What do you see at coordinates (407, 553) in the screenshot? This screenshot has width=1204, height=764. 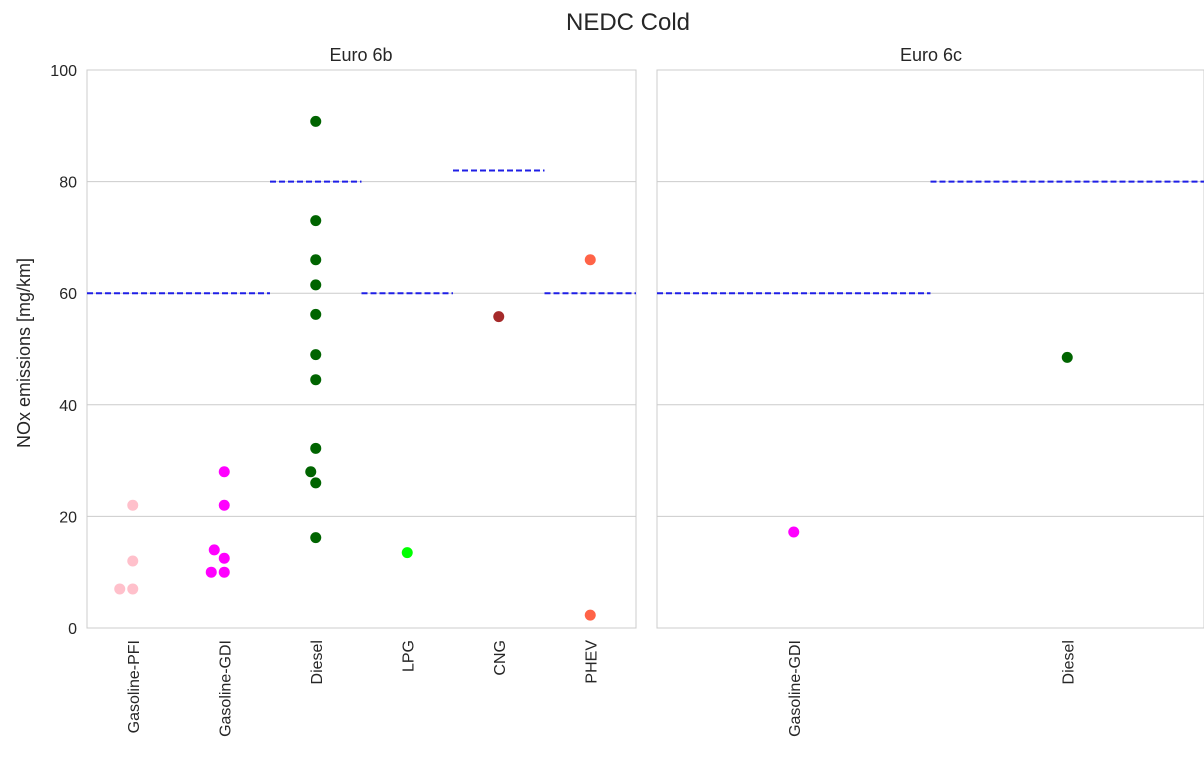 I see `point-lpg` at bounding box center [407, 553].